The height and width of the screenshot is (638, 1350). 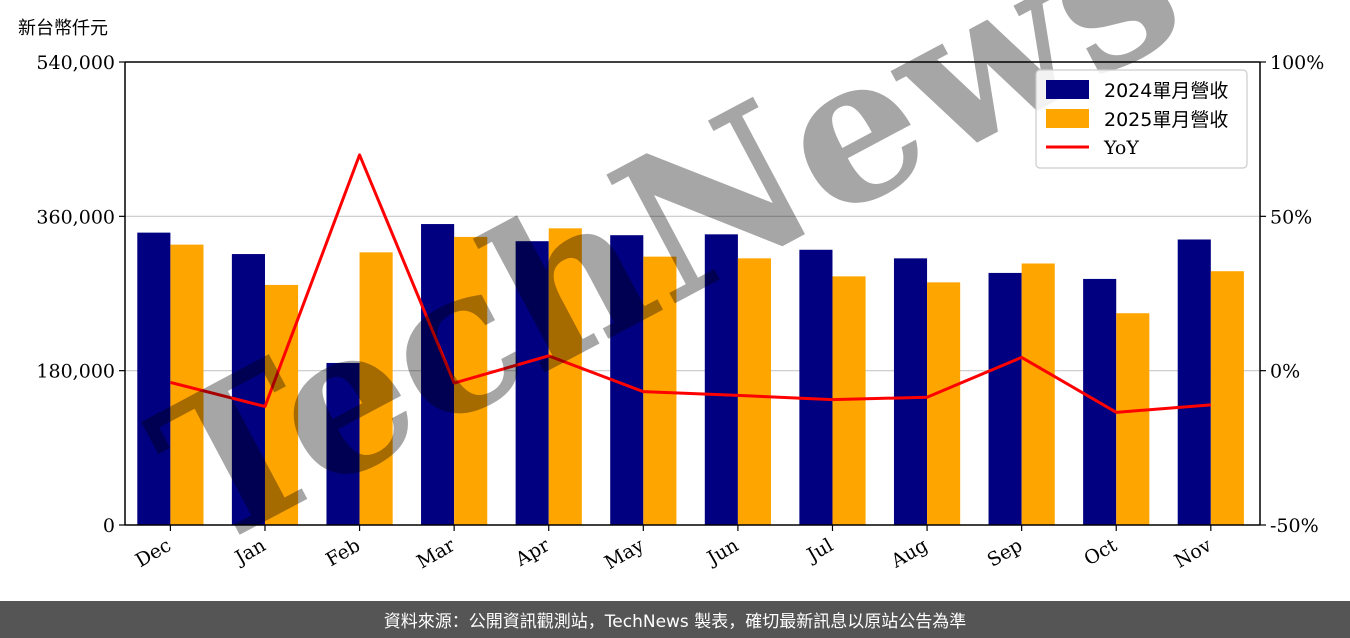 What do you see at coordinates (75, 63) in the screenshot?
I see `y-tick-label: 540,000` at bounding box center [75, 63].